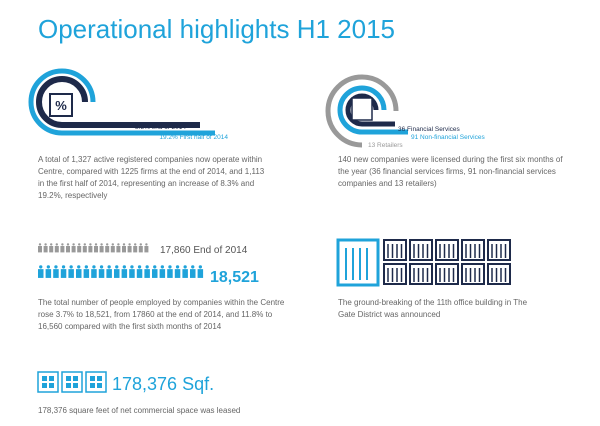  What do you see at coordinates (72, 195) in the screenshot?
I see `paragraph-line: 19.2%, respectively` at bounding box center [72, 195].